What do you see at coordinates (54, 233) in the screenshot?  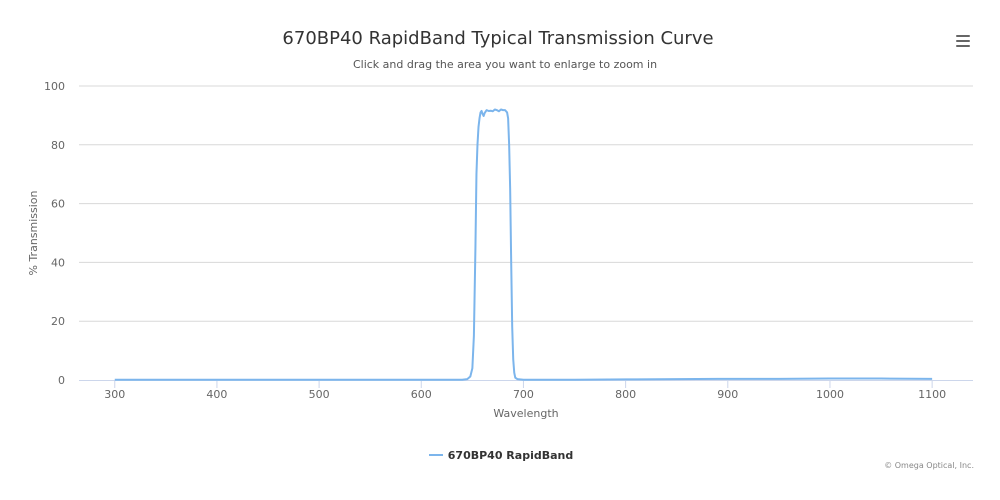 I see `y-axis-ticks: 0 20 40 60 80 100` at bounding box center [54, 233].